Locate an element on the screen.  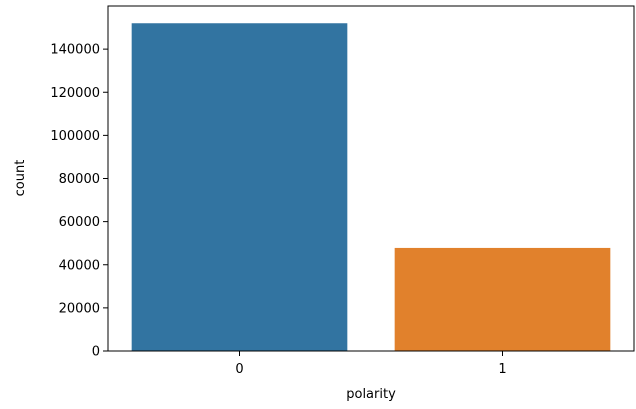
x-tick-label-0: 0 is located at coordinates (239, 369).